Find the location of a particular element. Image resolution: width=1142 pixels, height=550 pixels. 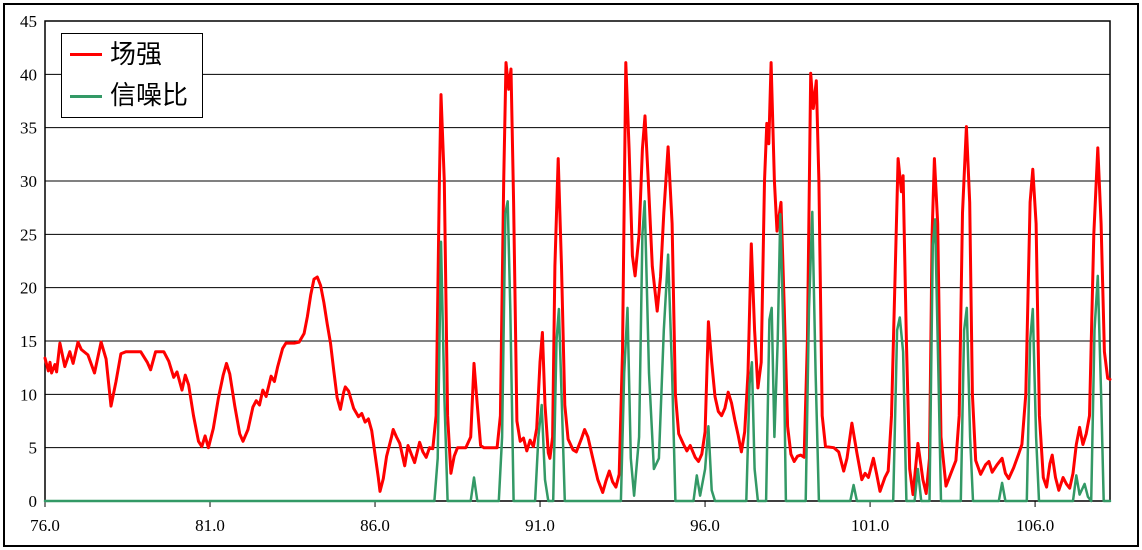

legend-label-field-strength: 场强 is located at coordinates (136, 54).